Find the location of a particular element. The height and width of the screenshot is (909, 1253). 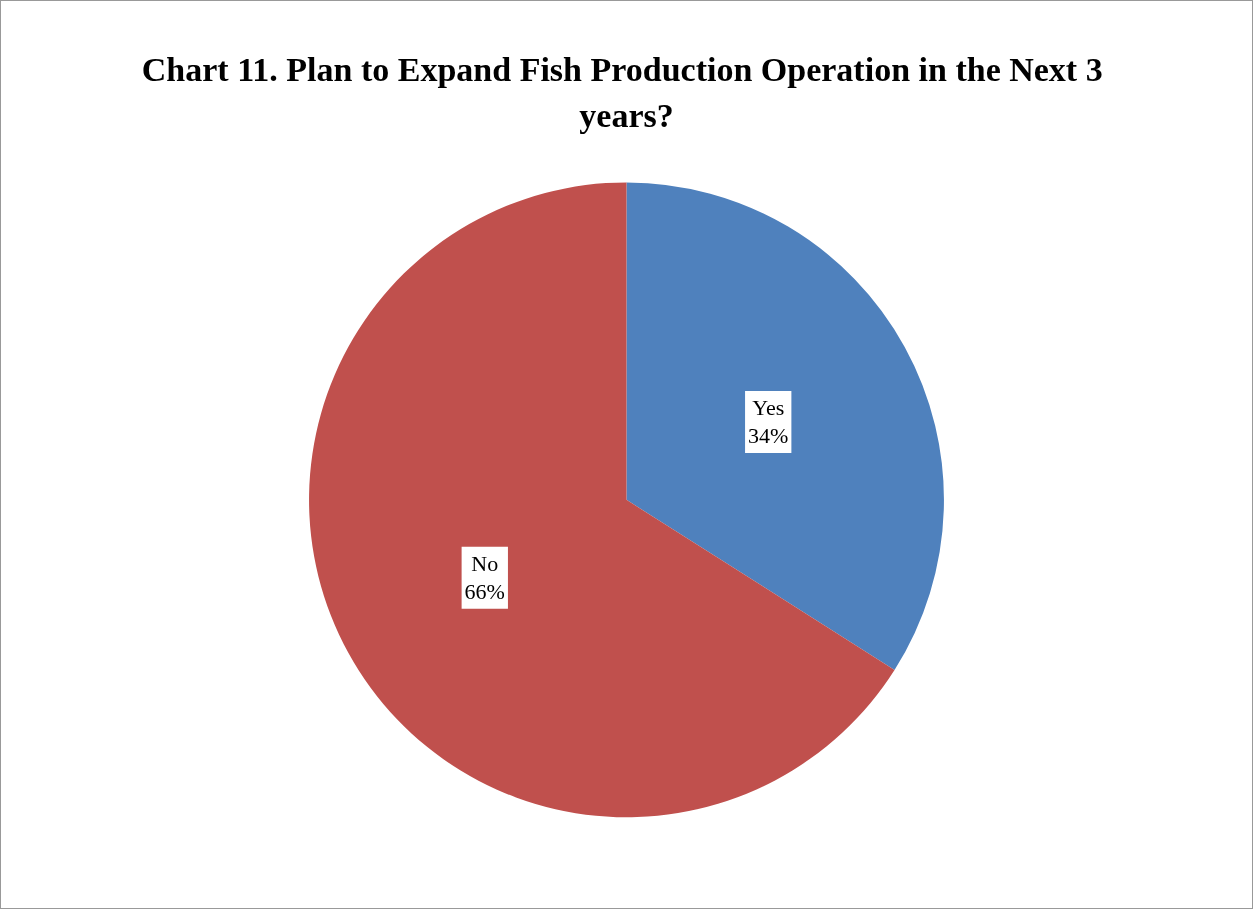

slice-label: No is located at coordinates (485, 564).